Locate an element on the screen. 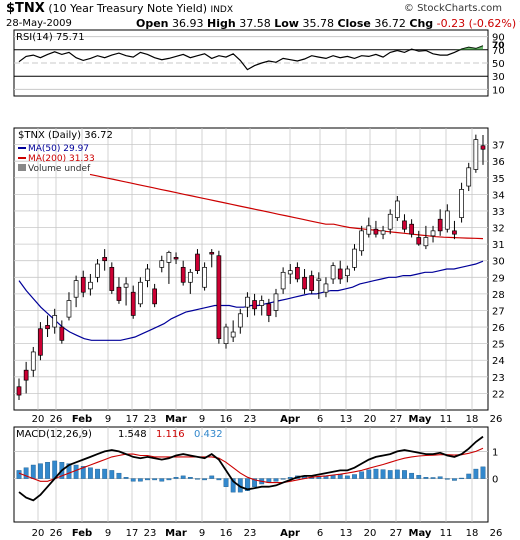 The width and height of the screenshot is (520, 540). price-x-tick-label: Mar is located at coordinates (176, 419).